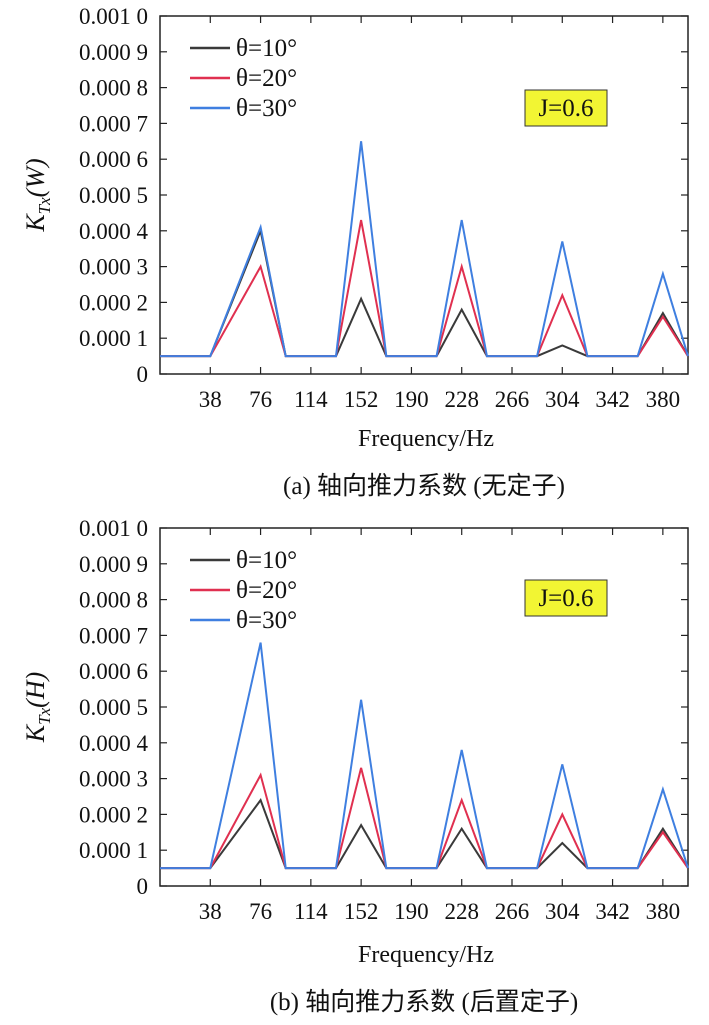  Describe the element at coordinates (35, 690) in the screenshot. I see `y-axis-argument: (H)` at that location.